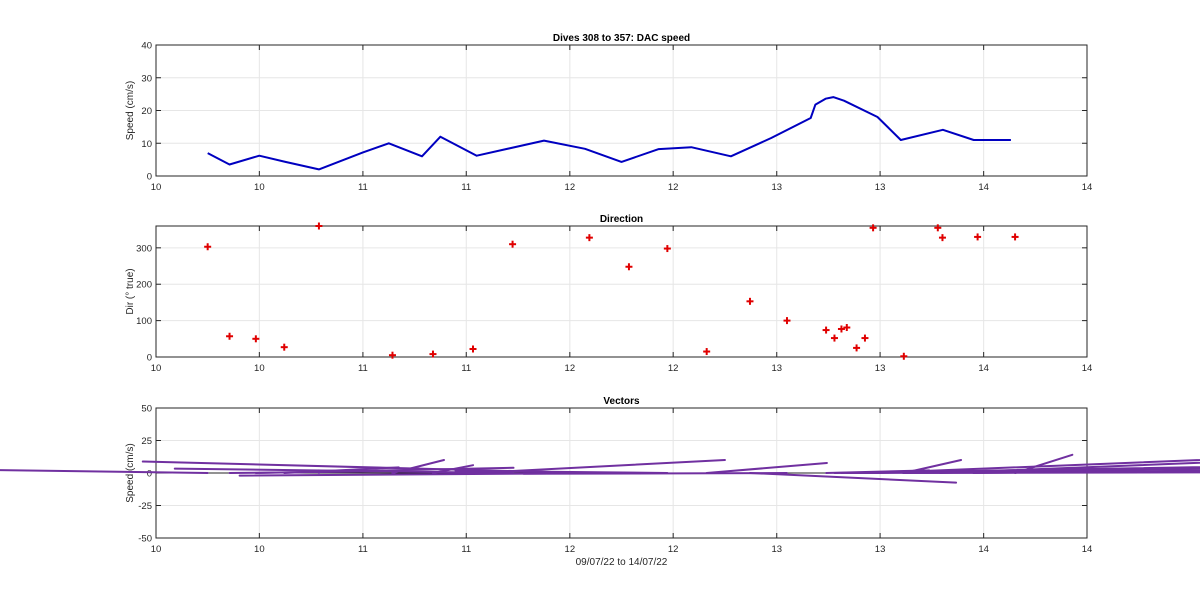 Image resolution: width=1200 pixels, height=605 pixels. Describe the element at coordinates (144, 285) in the screenshot. I see `direction-ytick-label: 200` at that location.